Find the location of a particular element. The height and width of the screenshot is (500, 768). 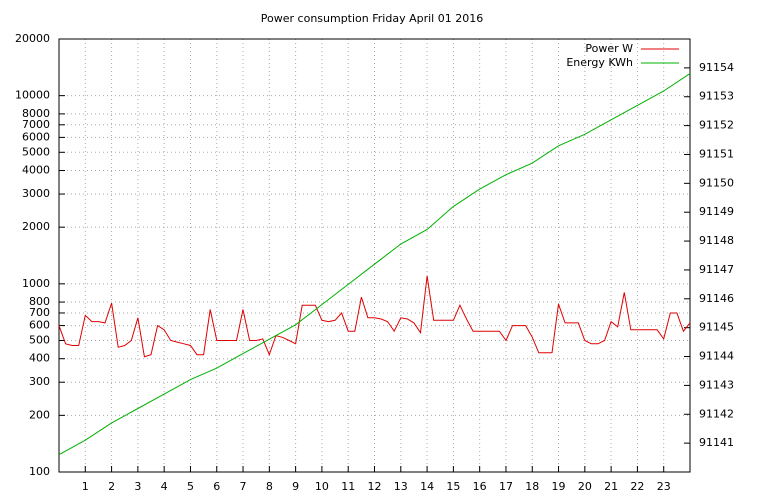

y2-tick-label: 91142 is located at coordinates (716, 413).